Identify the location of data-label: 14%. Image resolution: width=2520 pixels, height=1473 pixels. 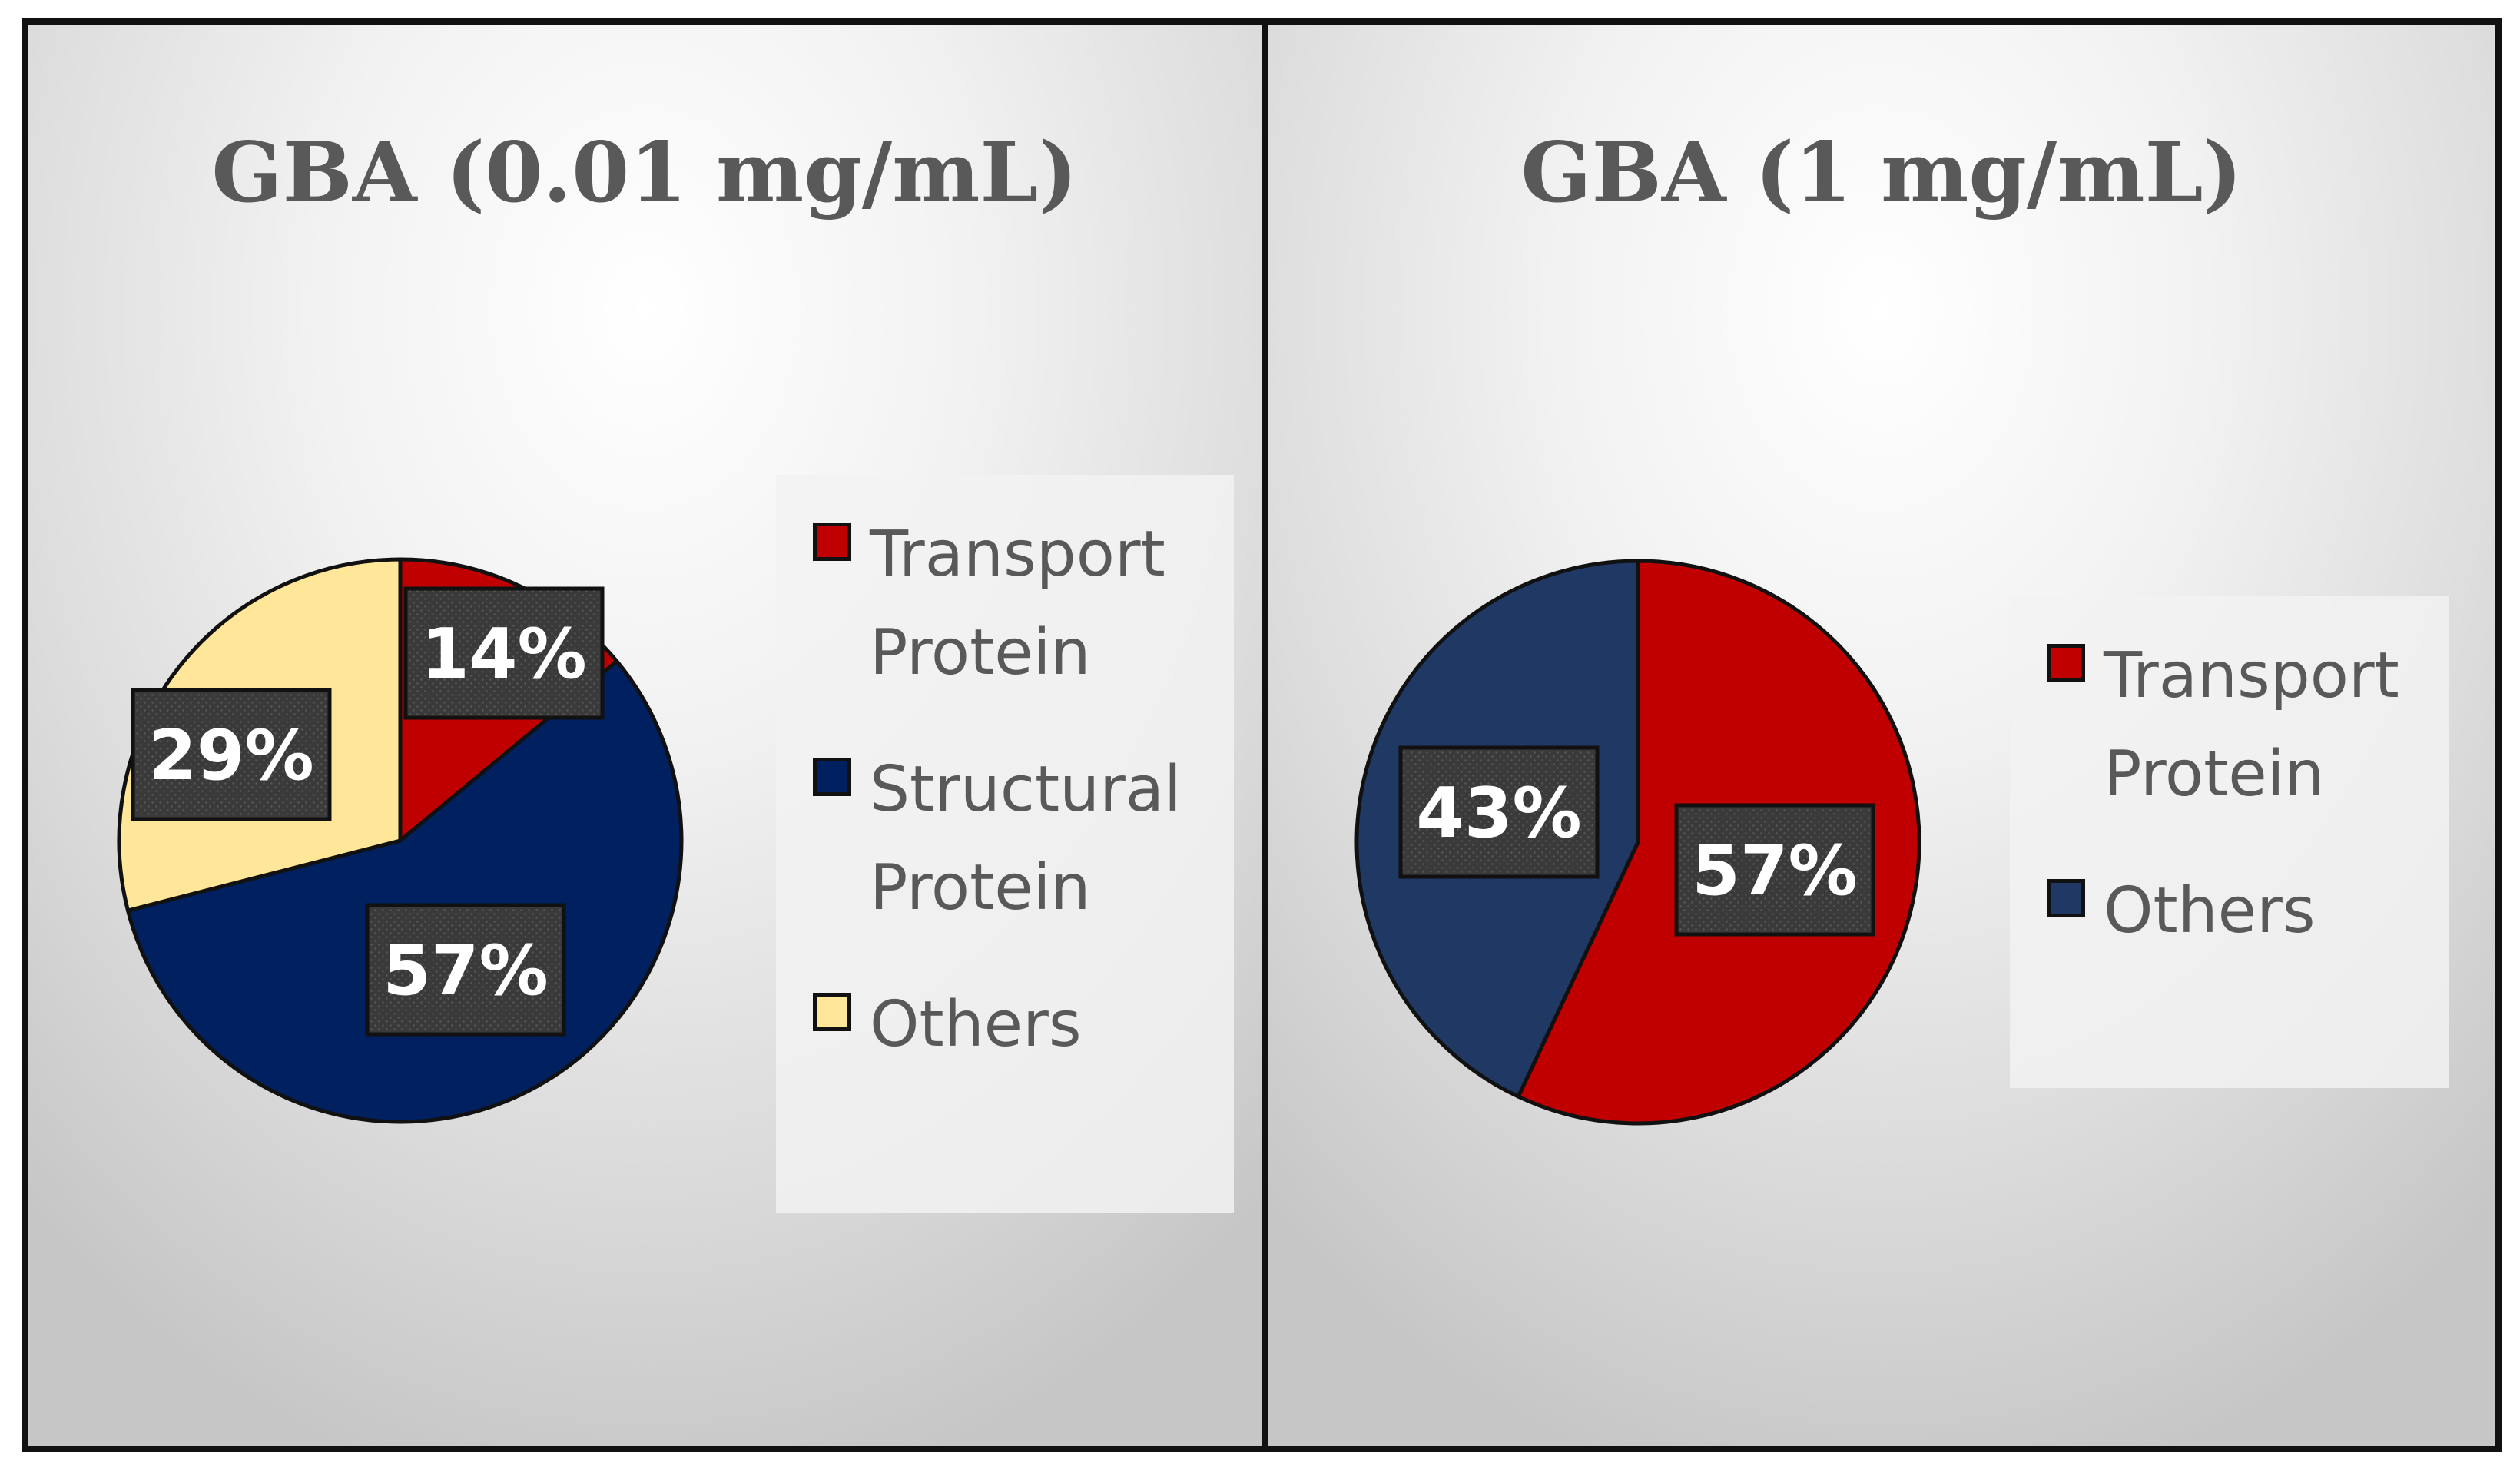
(504, 653).